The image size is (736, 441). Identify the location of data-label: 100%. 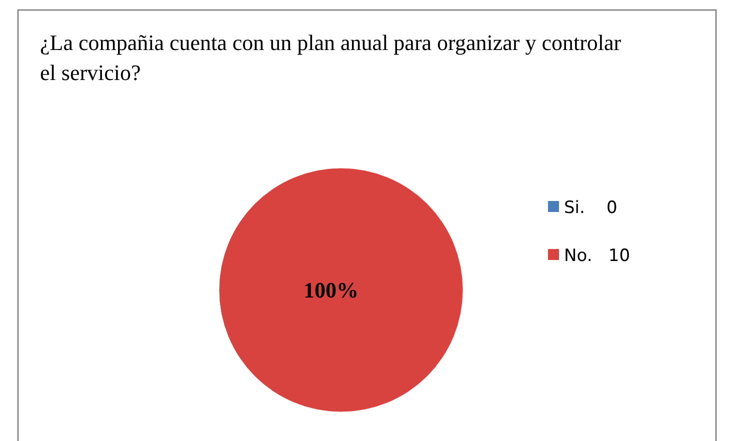
(331, 290).